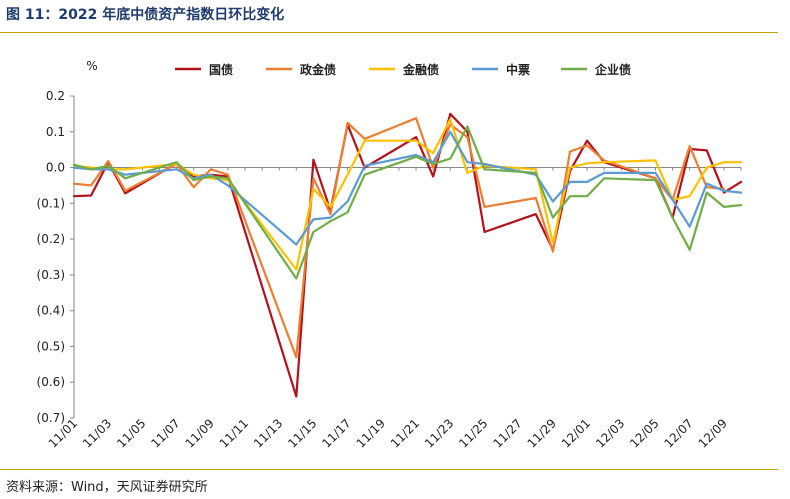 The height and width of the screenshot is (499, 790). I want to click on y-tick-label: 0.1, so click(55, 132).